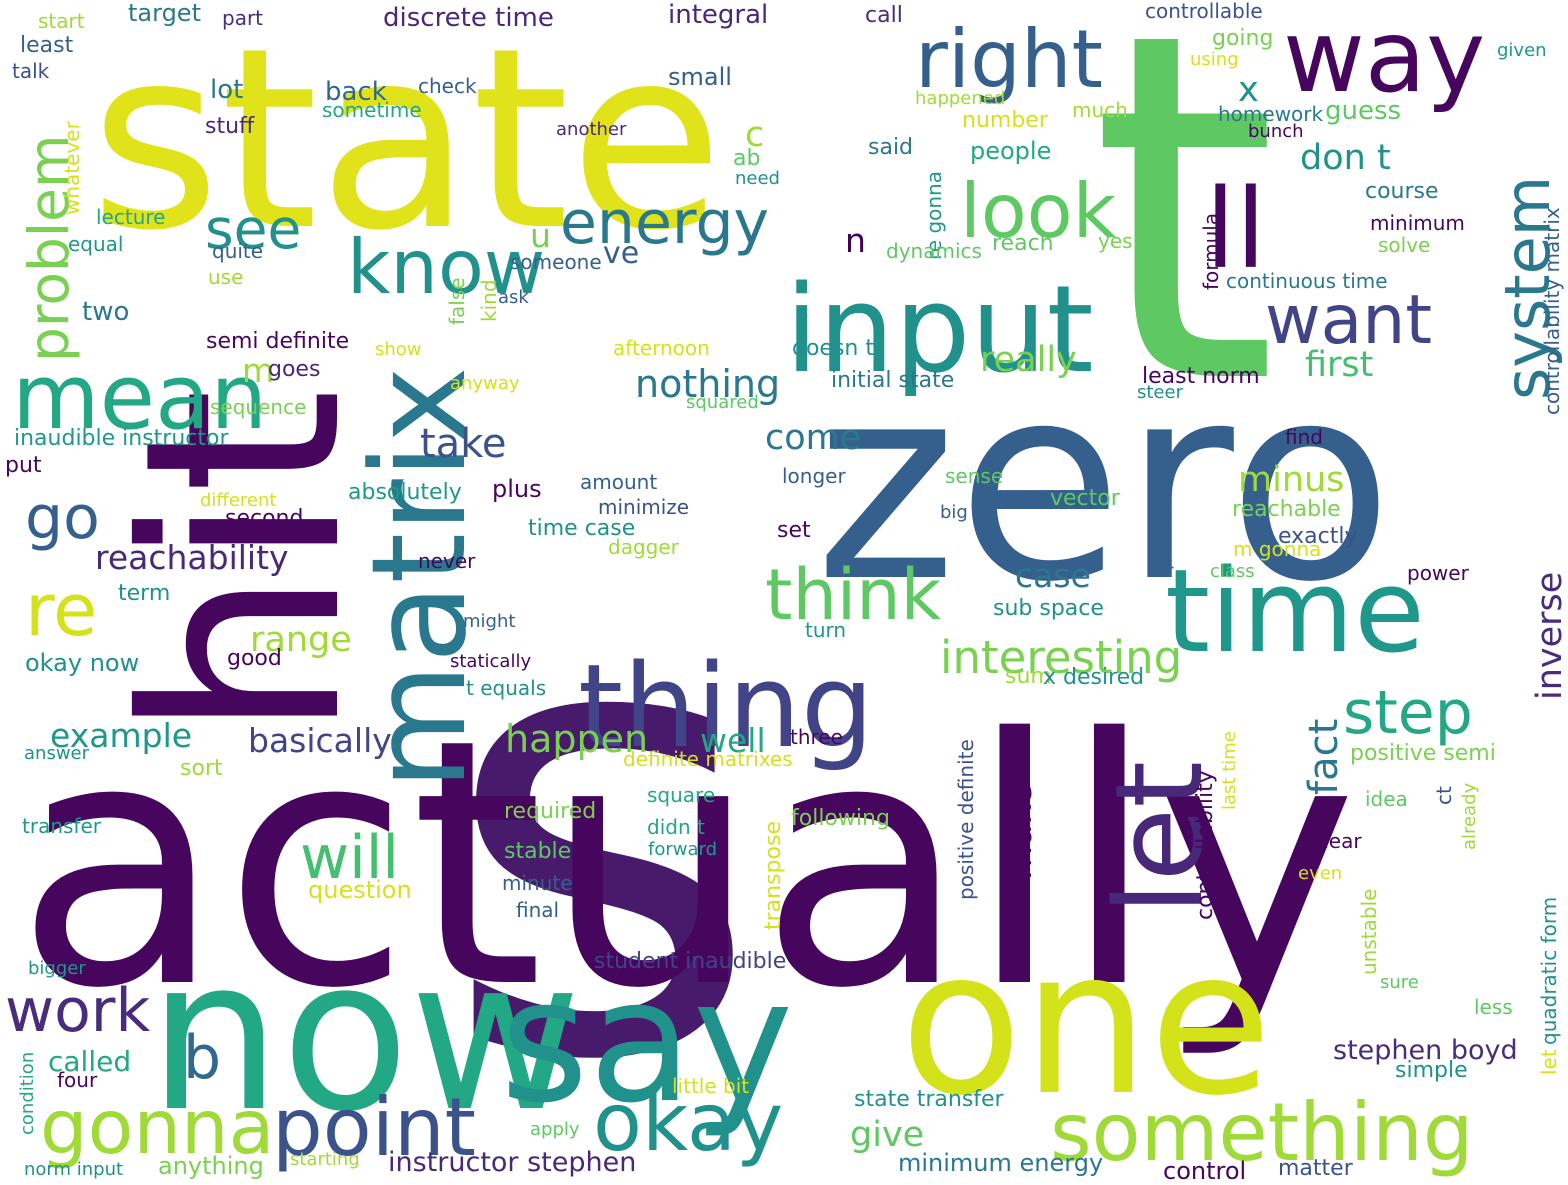 This screenshot has width=1568, height=1185. What do you see at coordinates (1339, 364) in the screenshot?
I see `word-first: first` at bounding box center [1339, 364].